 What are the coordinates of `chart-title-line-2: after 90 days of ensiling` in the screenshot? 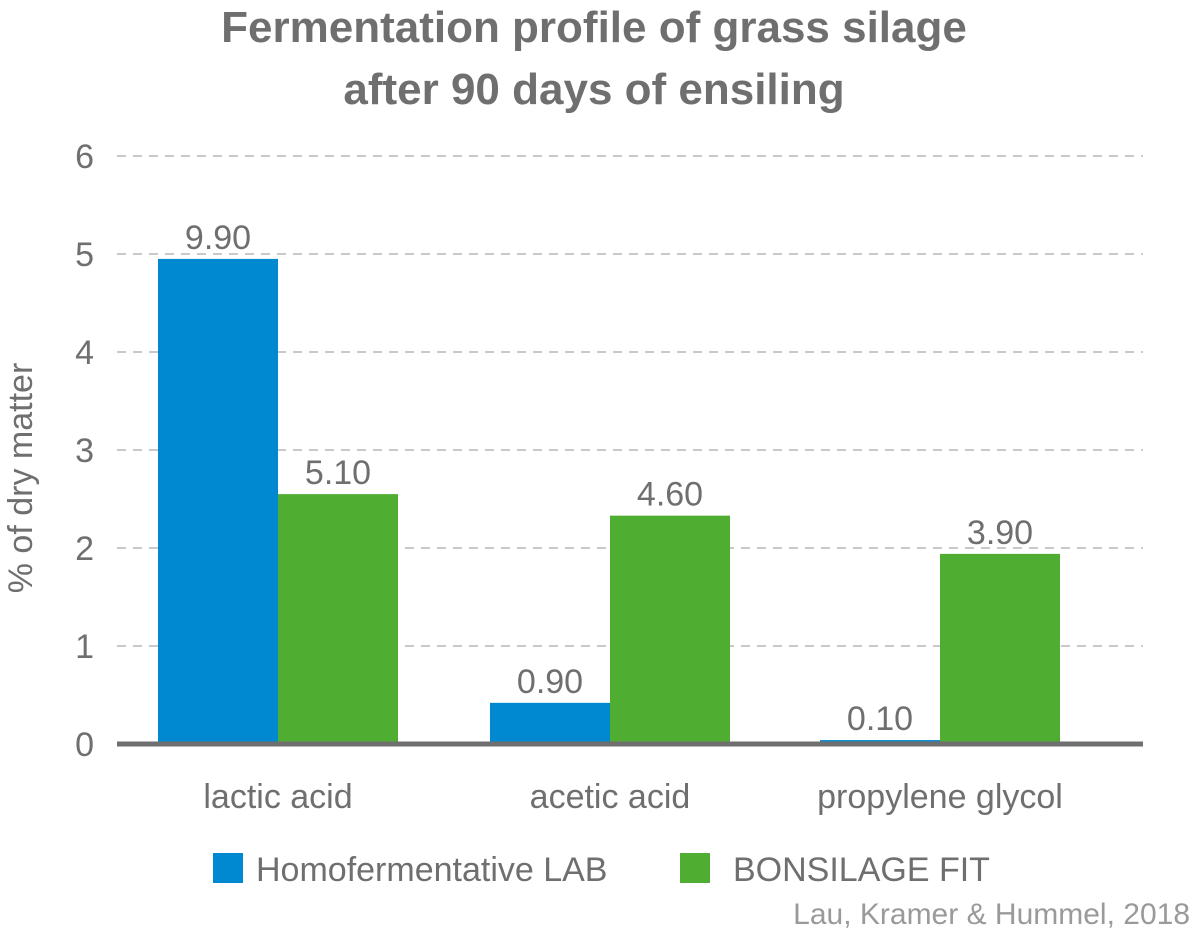 It's located at (593, 89).